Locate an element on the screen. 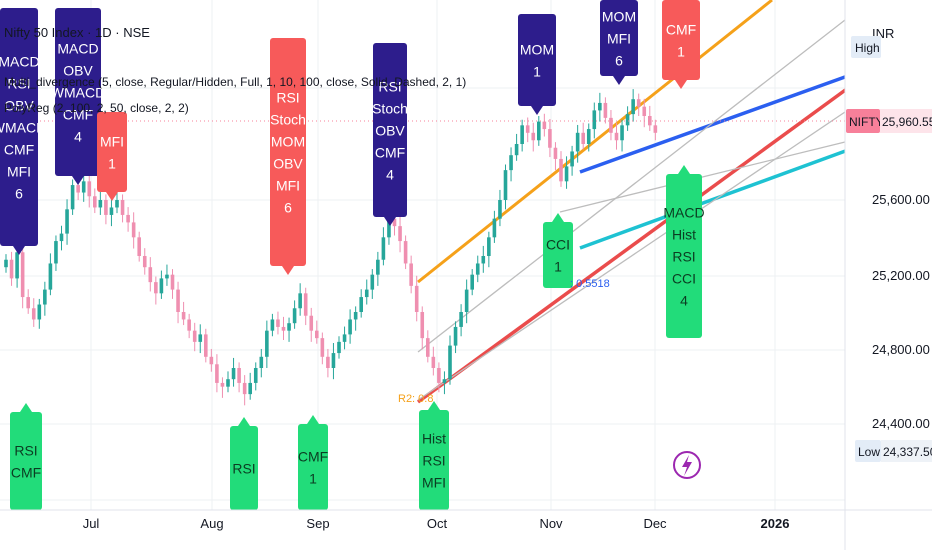 The height and width of the screenshot is (550, 932). gray-channel-line-lower is located at coordinates (702, 177).